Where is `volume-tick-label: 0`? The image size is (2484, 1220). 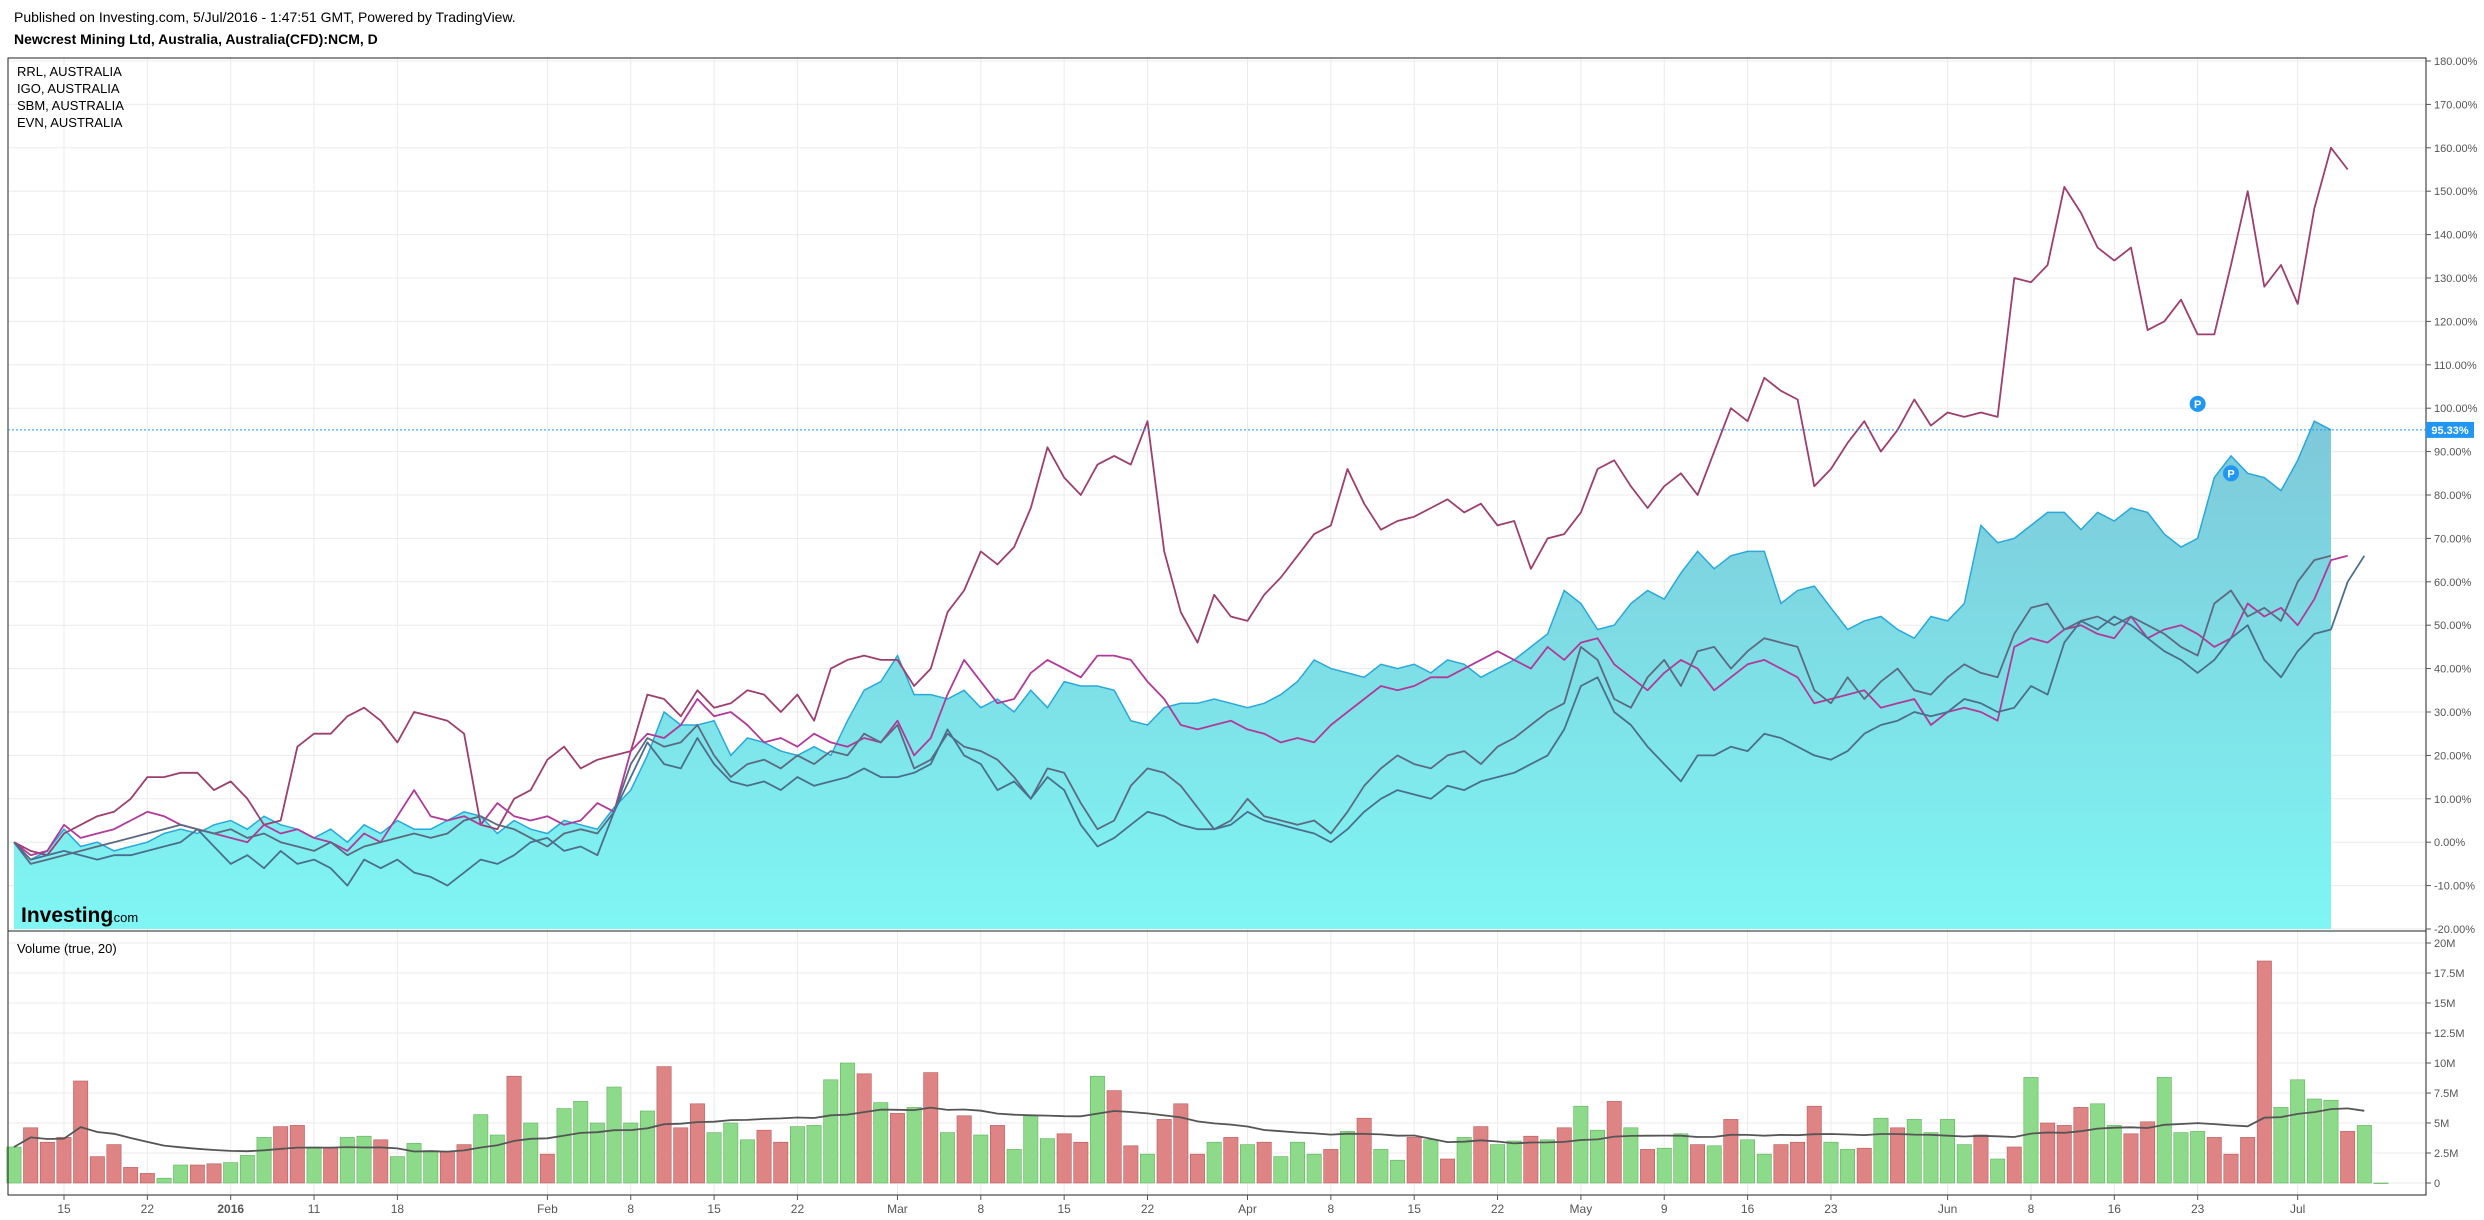
volume-tick-label: 0 is located at coordinates (2437, 1184).